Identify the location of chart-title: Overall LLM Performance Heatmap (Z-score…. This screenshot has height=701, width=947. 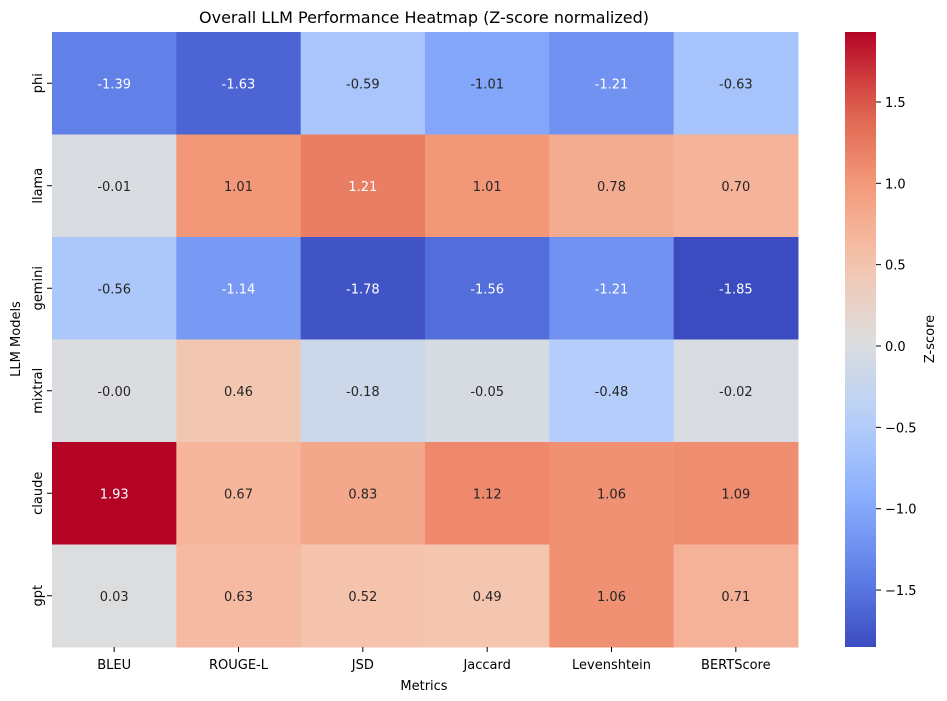
(424, 17).